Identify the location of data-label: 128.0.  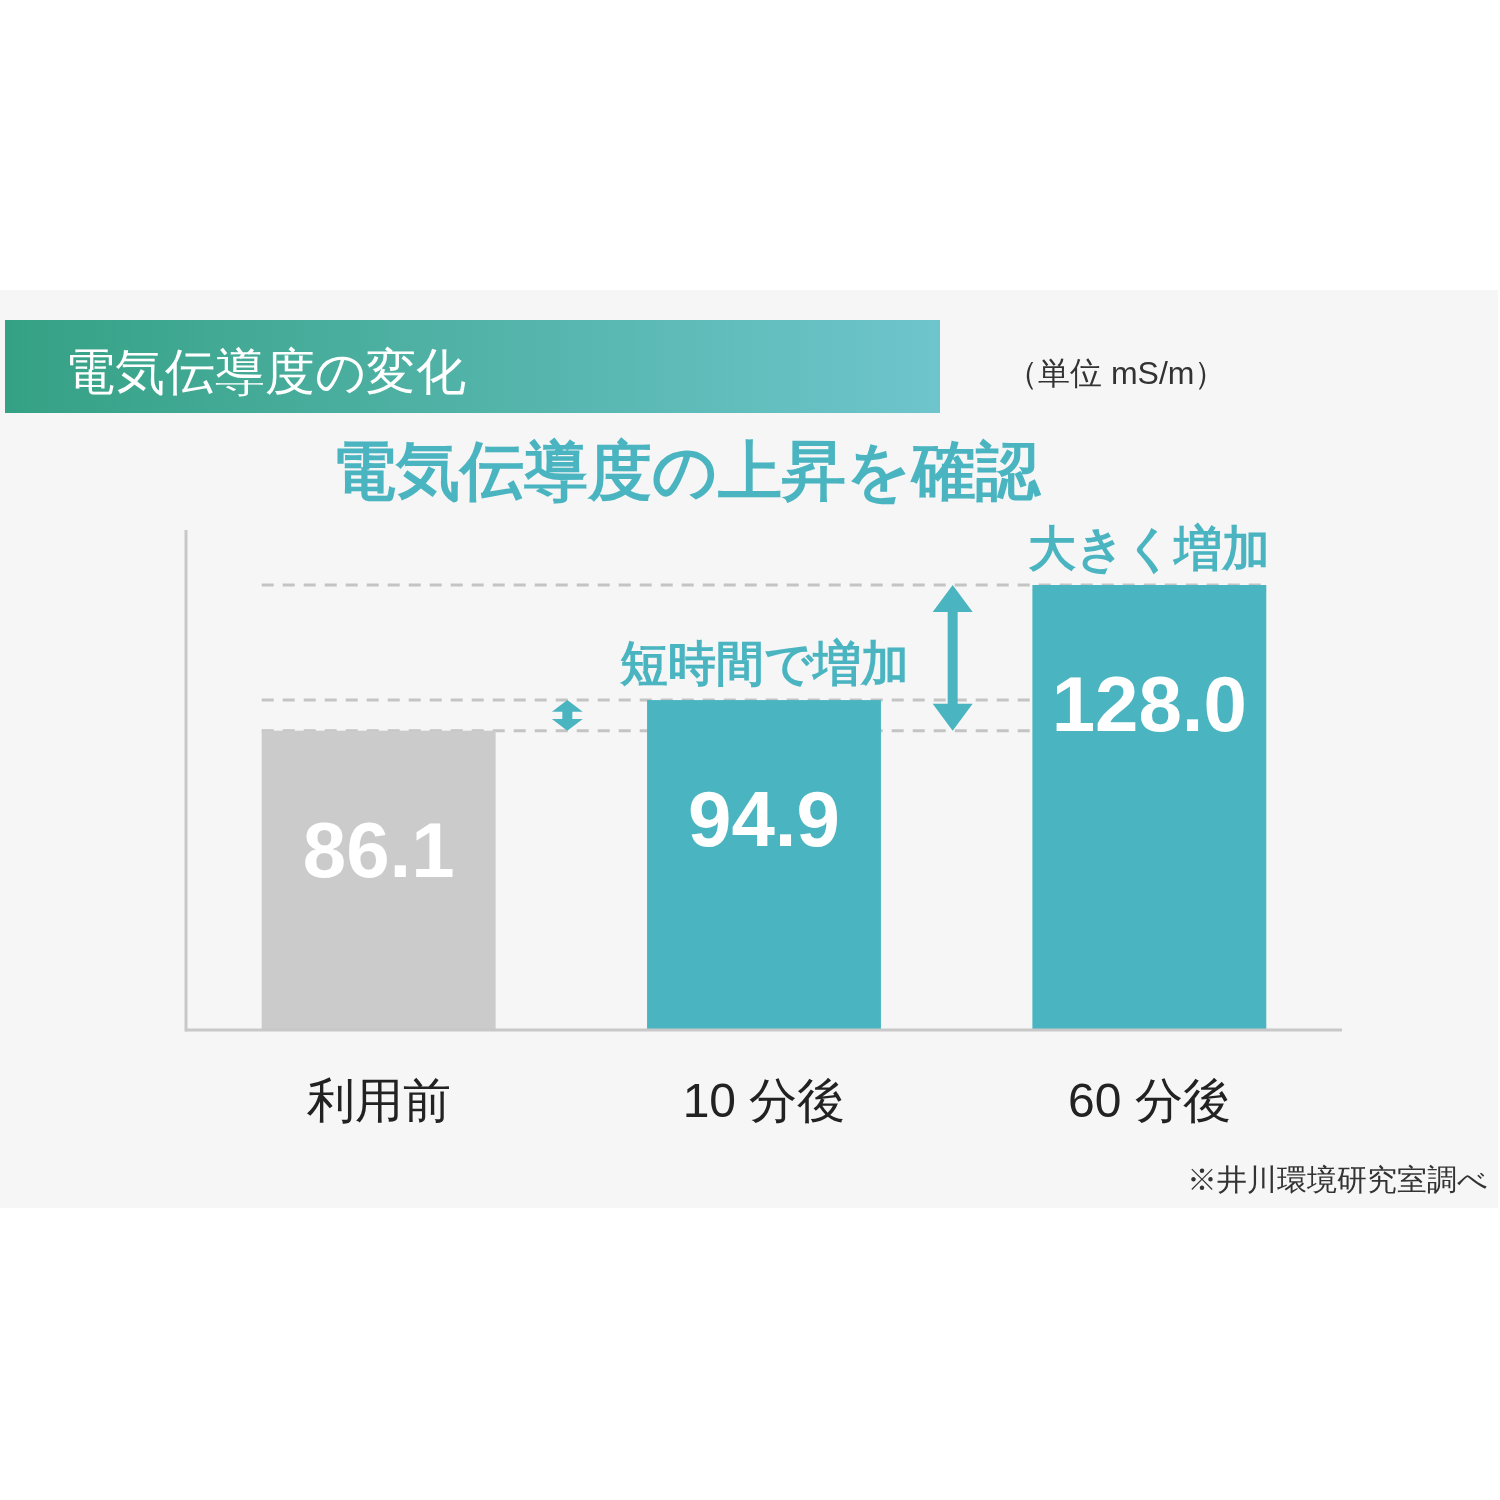
(1149, 704).